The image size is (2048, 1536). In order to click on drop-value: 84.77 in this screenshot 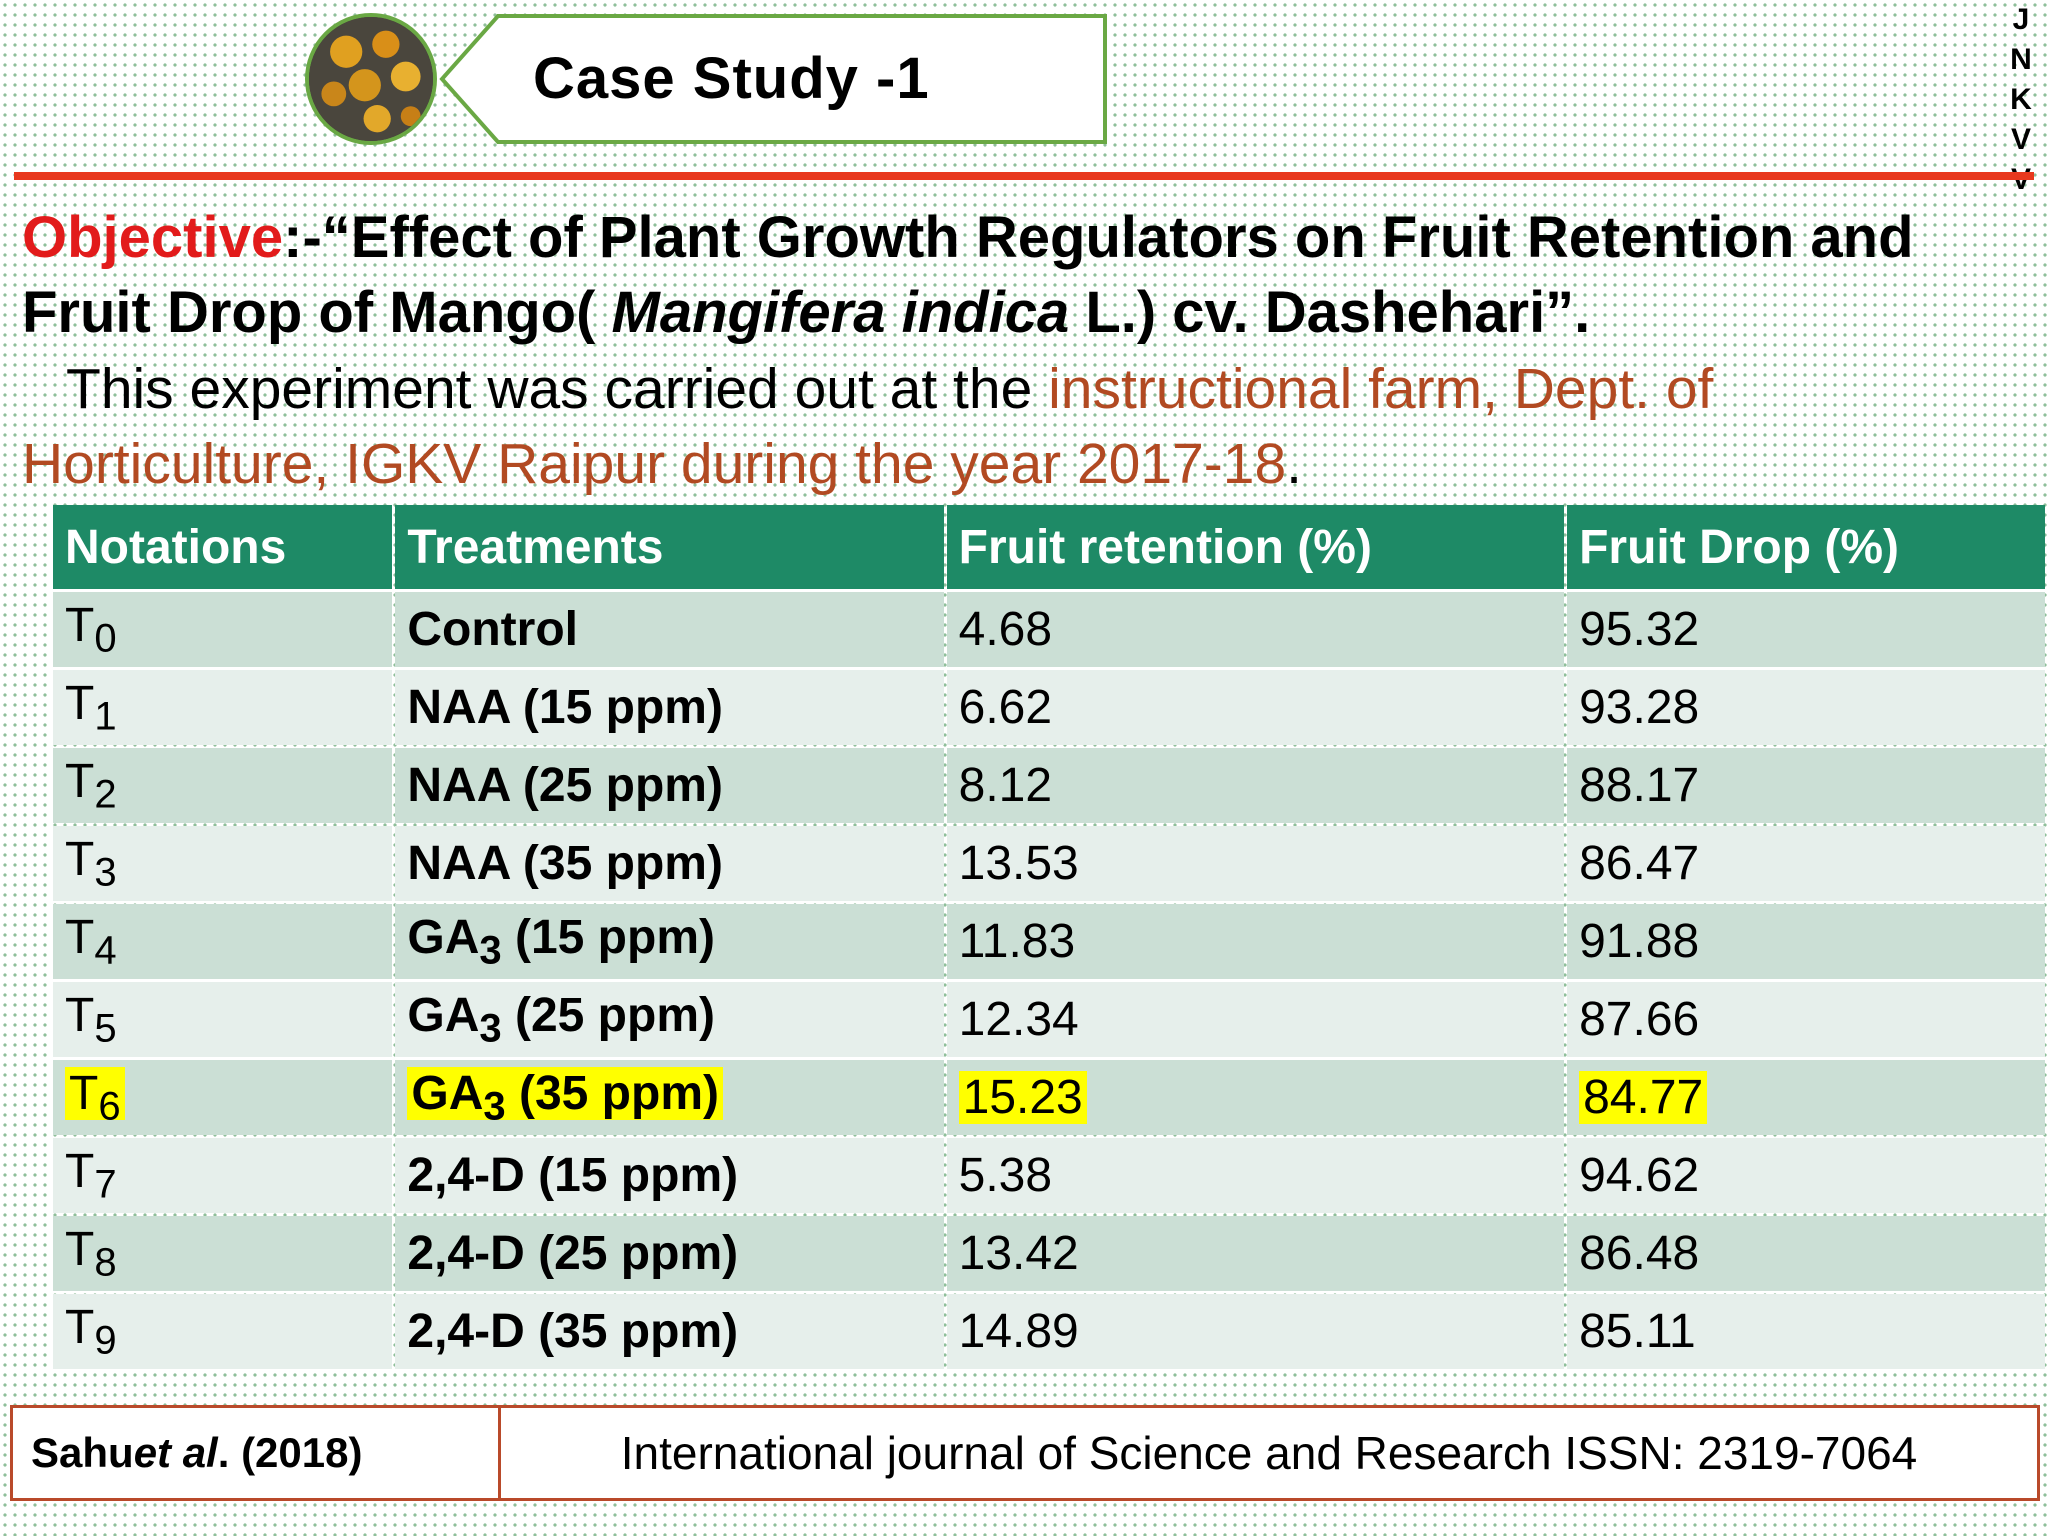, I will do `click(1643, 1097)`.